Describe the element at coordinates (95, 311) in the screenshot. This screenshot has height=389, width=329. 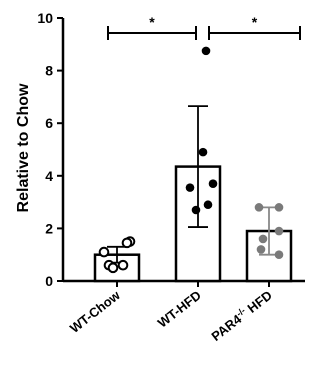
I see `x-category-label-0: WT-Chow` at that location.